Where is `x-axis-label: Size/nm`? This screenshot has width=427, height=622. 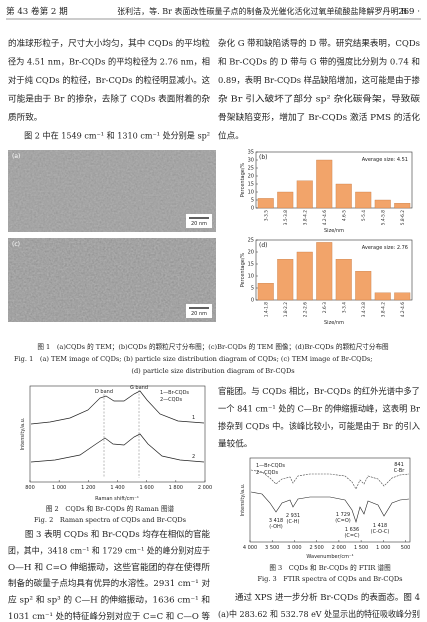
x-axis-label: Size/nm is located at coordinates (334, 323).